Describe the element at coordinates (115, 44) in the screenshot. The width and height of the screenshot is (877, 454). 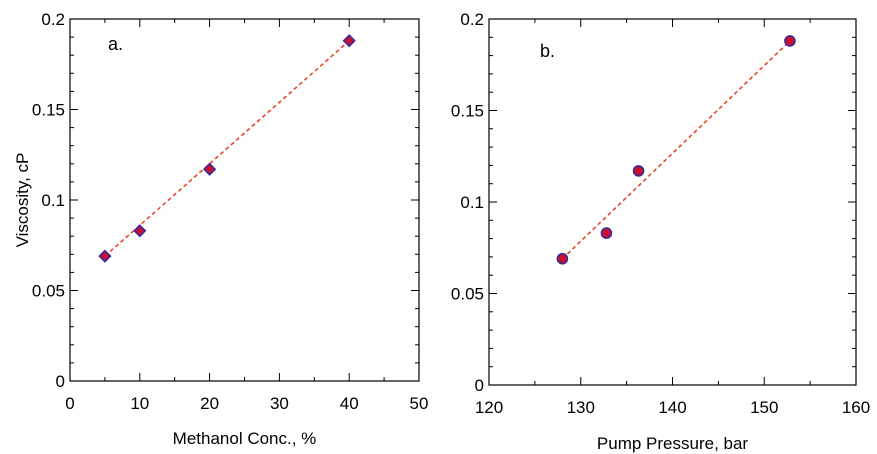
I see `panel-label: a.` at that location.